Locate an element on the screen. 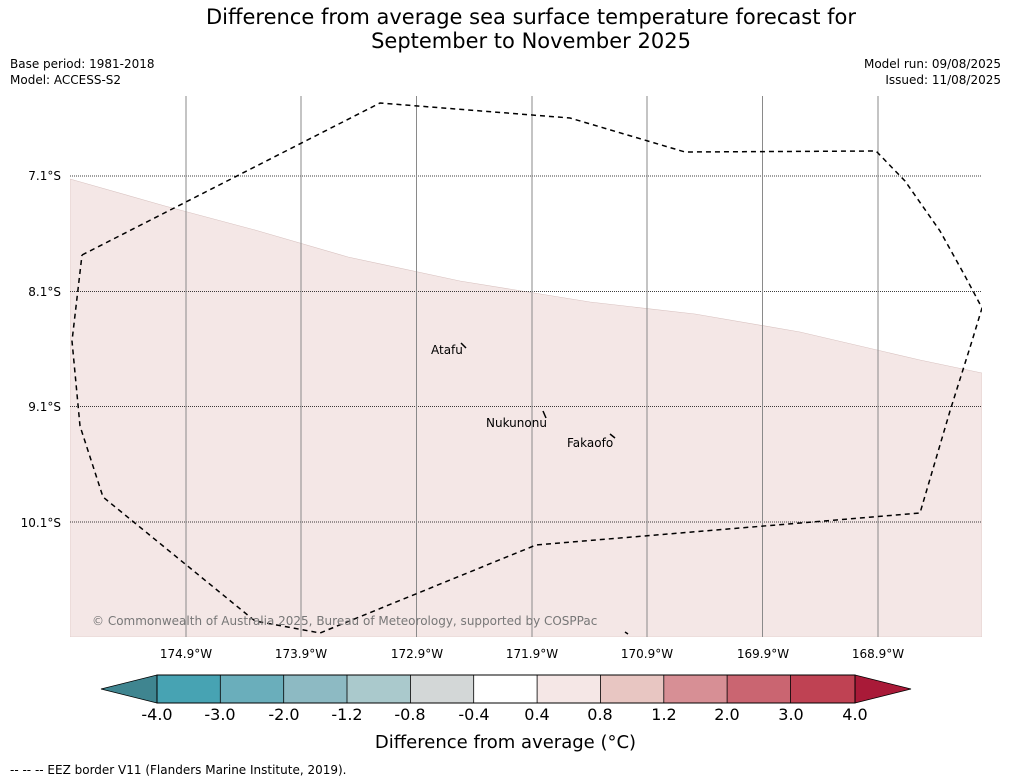  base-period: Base period: 1981-2018 is located at coordinates (82, 64).